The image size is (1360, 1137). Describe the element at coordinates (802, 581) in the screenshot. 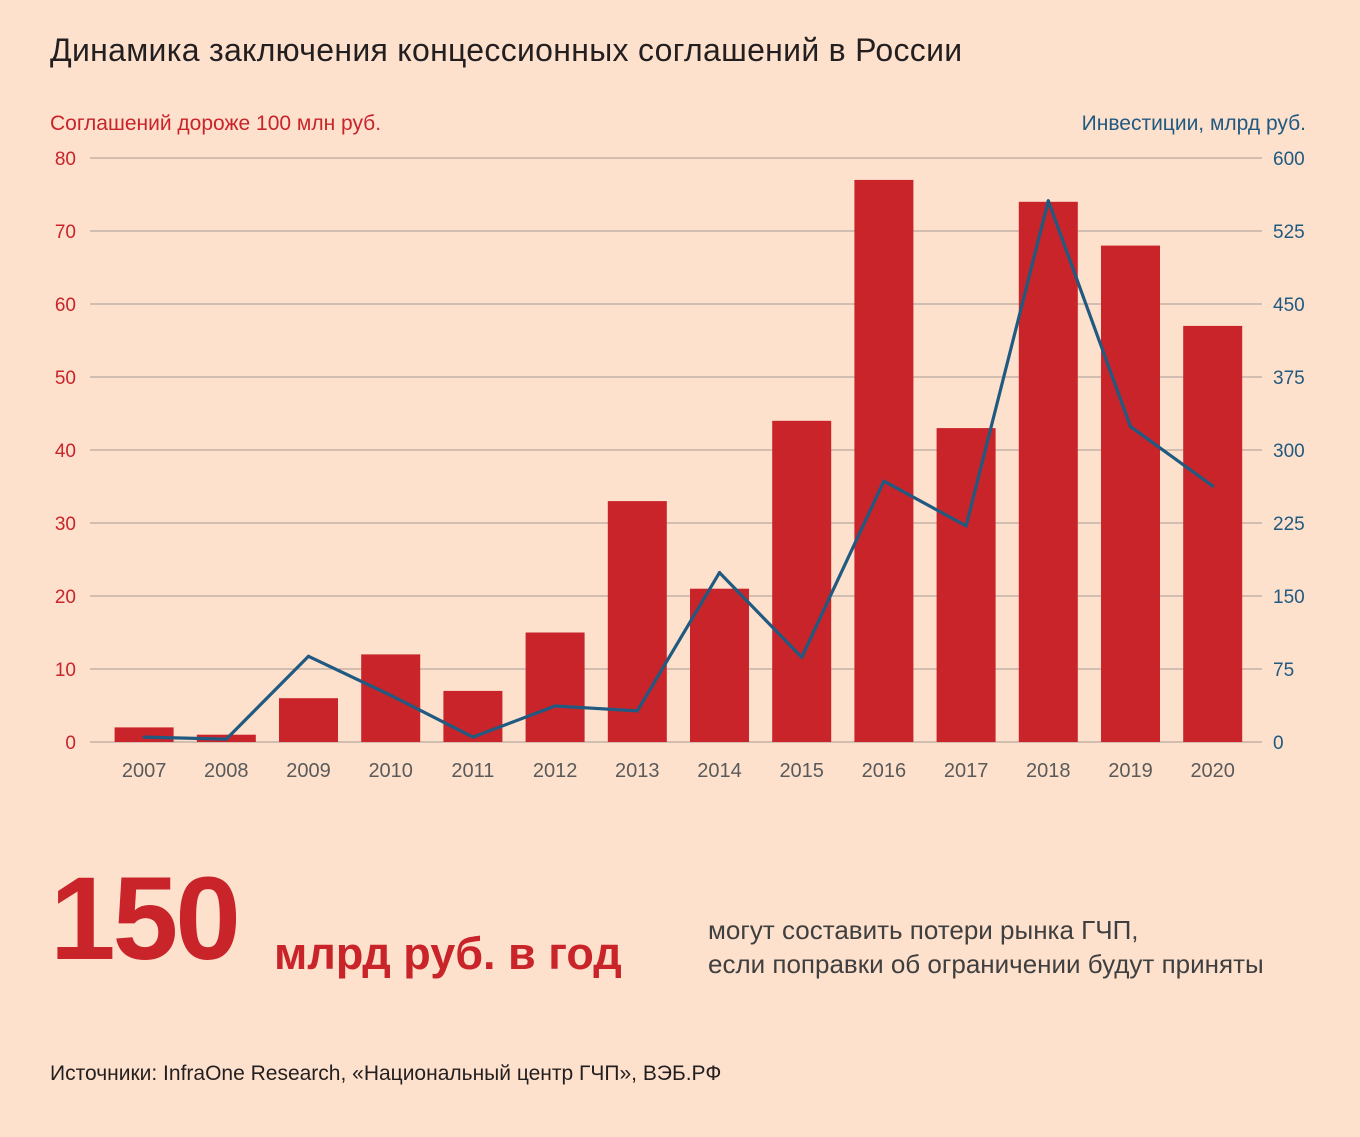

I see `bar-2015` at that location.